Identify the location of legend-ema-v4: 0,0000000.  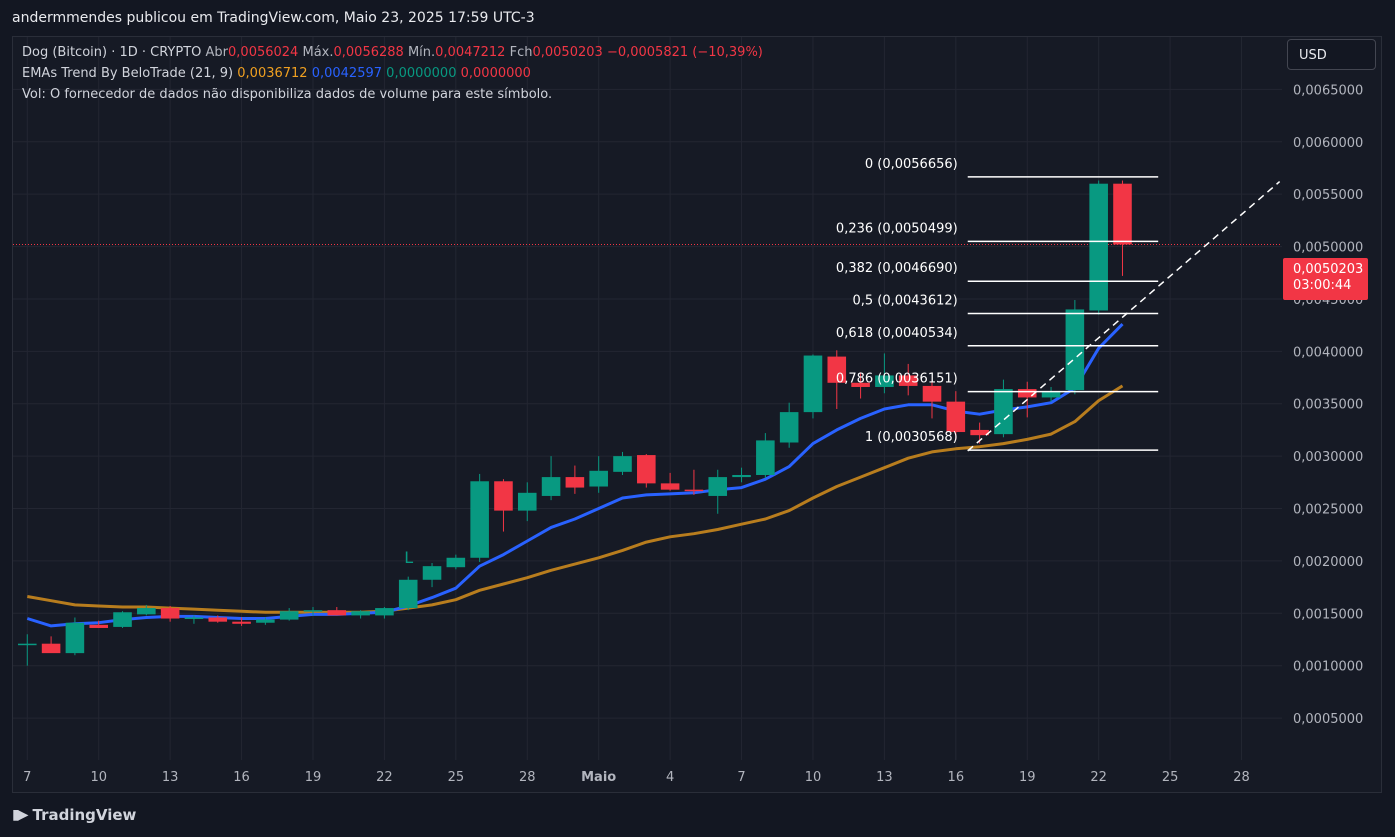
(495, 73).